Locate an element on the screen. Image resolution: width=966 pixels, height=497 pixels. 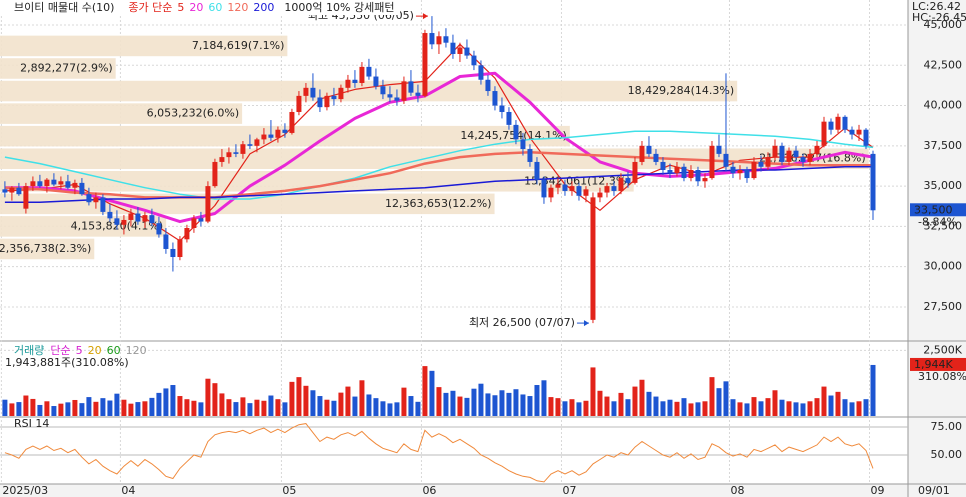
profile-label: 15,842,061(12.3%) is located at coordinates (577, 180).